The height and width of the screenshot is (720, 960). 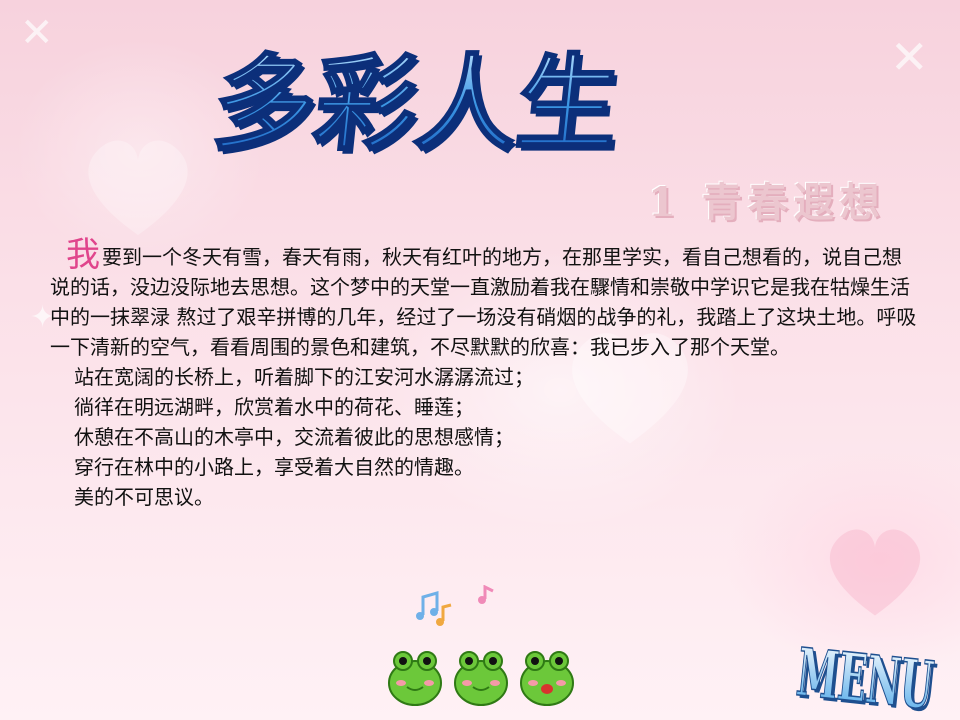 I want to click on poem-line: 站在宽阔的长桥上，听着脚下的江安河水潺潺流过；, so click(x=304, y=377).